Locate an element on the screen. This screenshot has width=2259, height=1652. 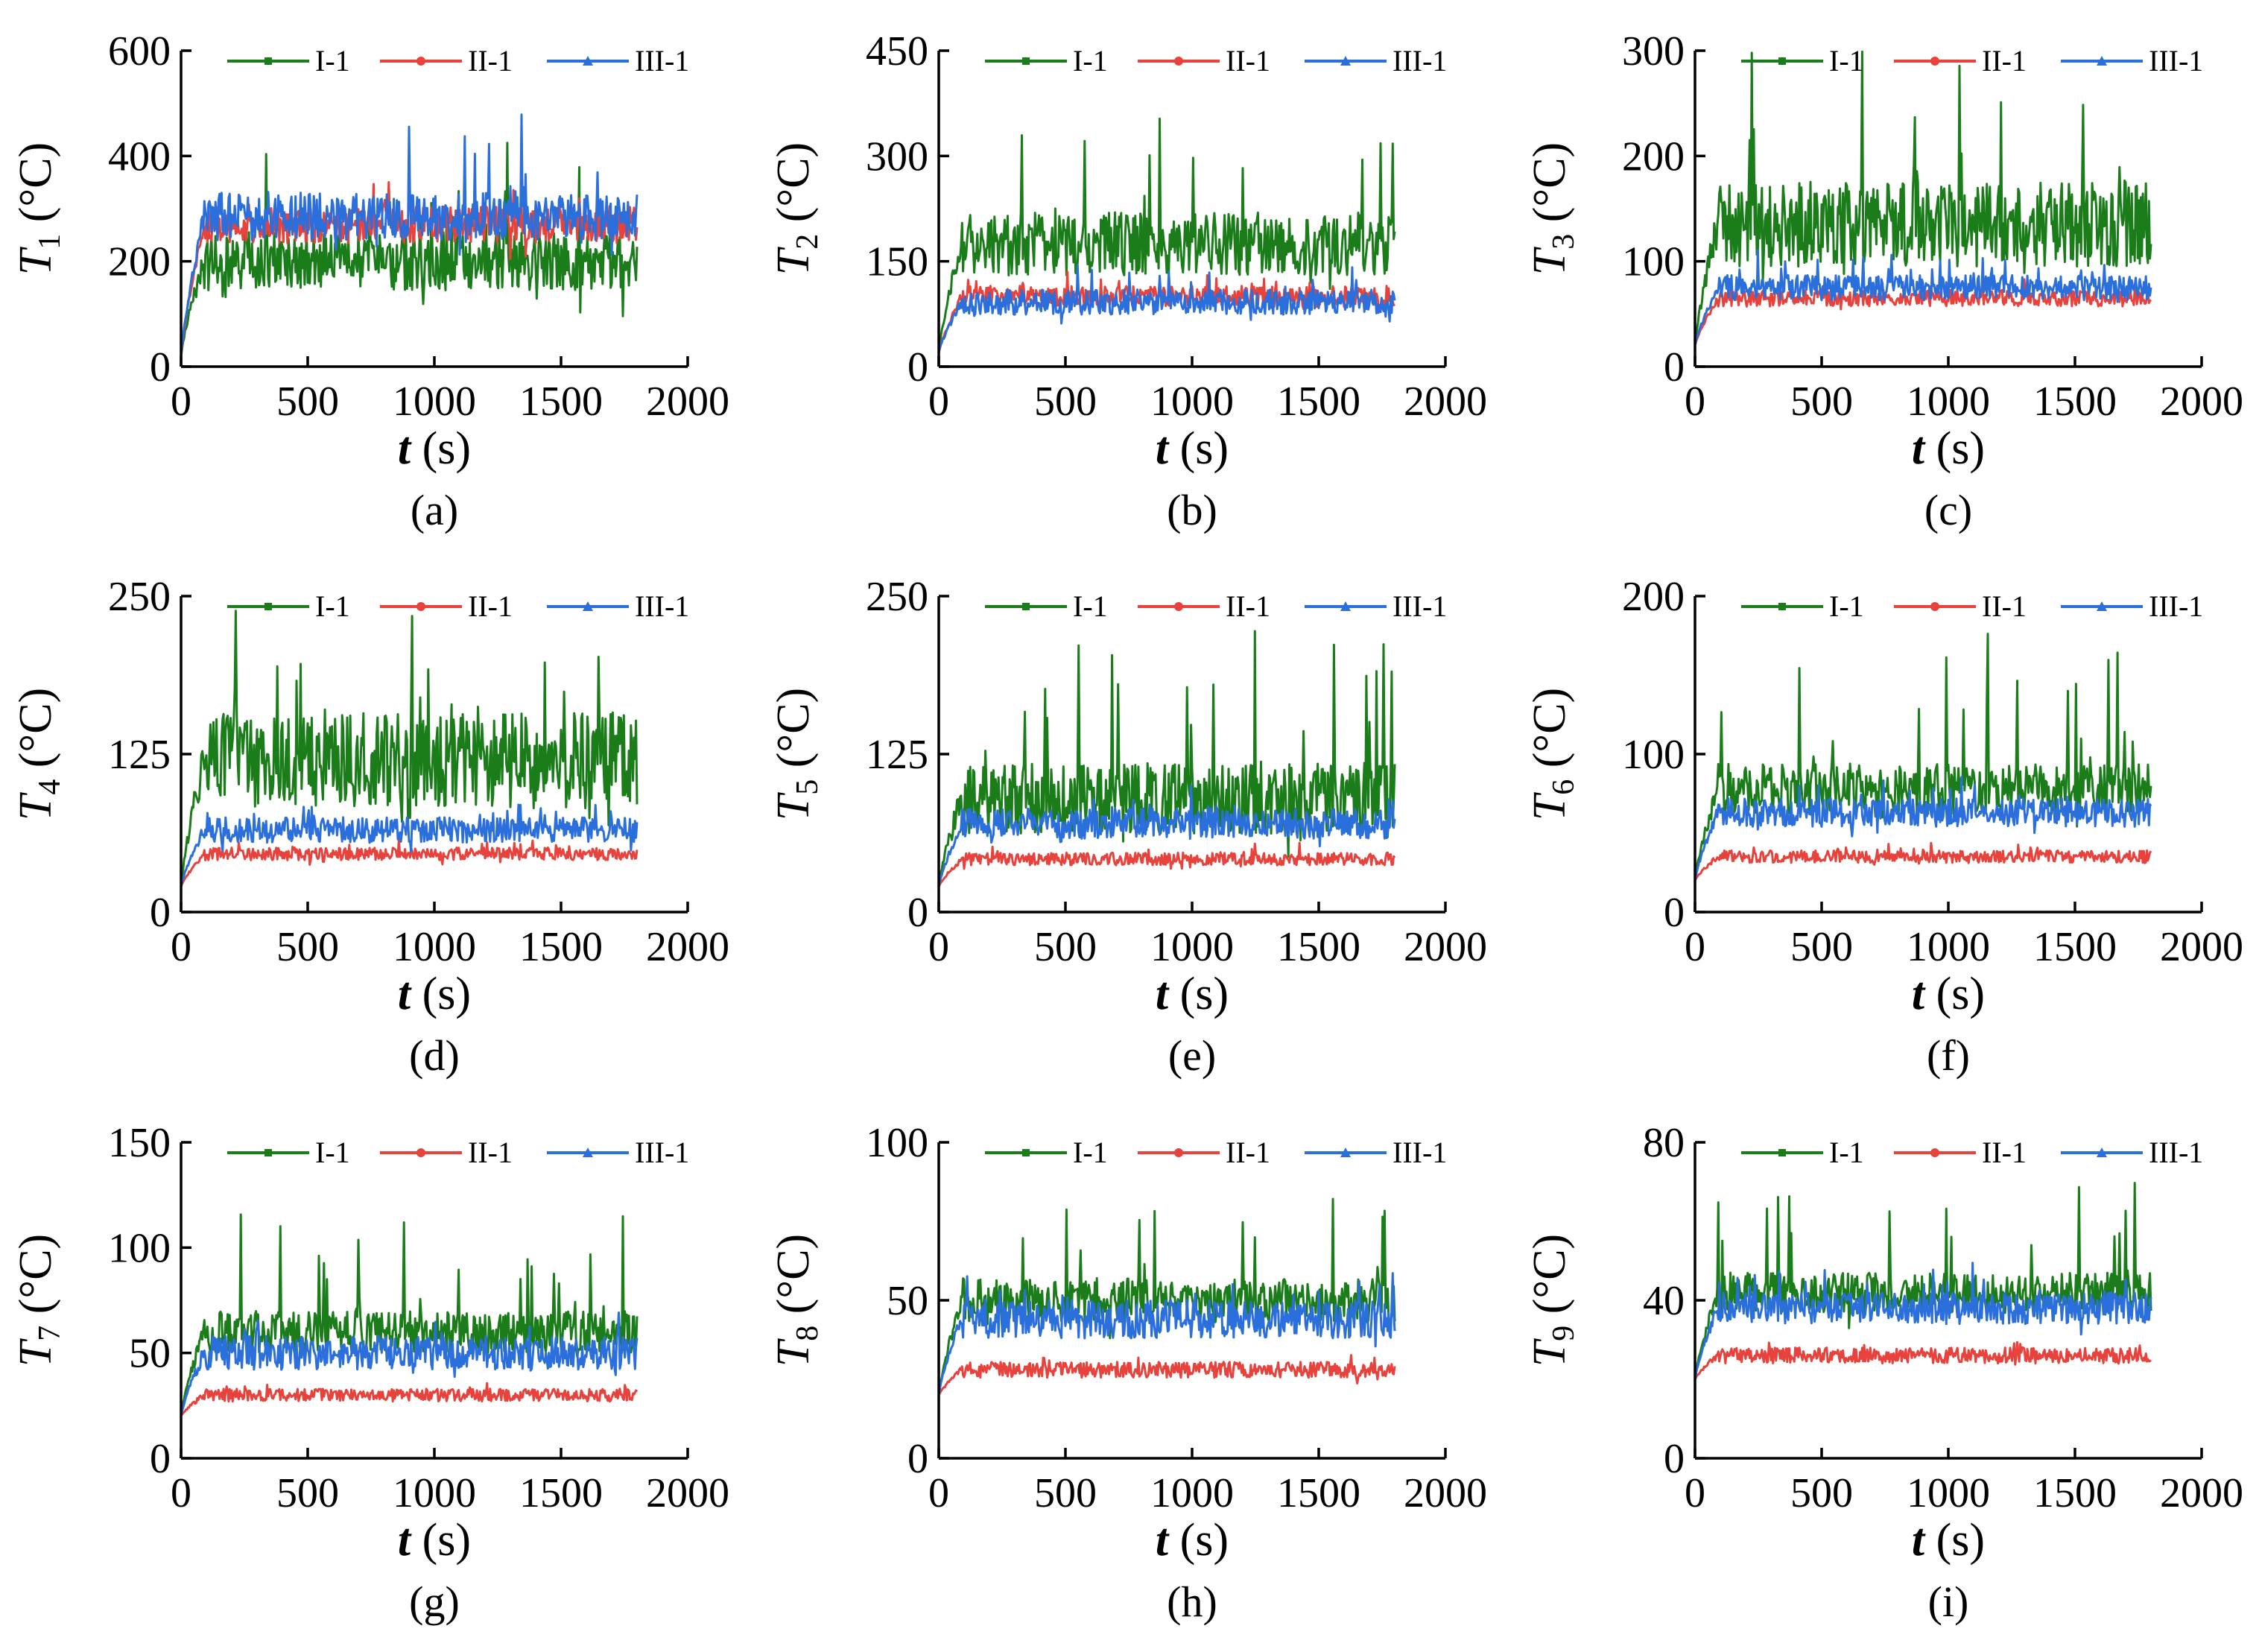
y-tick-label: 250 is located at coordinates (897, 597).